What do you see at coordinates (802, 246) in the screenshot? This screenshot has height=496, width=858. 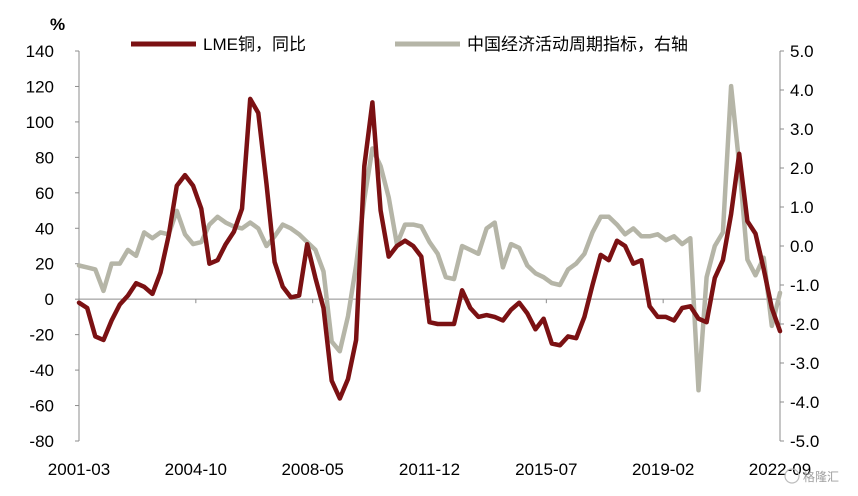 I see `right-tick-label: 0.0` at bounding box center [802, 246].